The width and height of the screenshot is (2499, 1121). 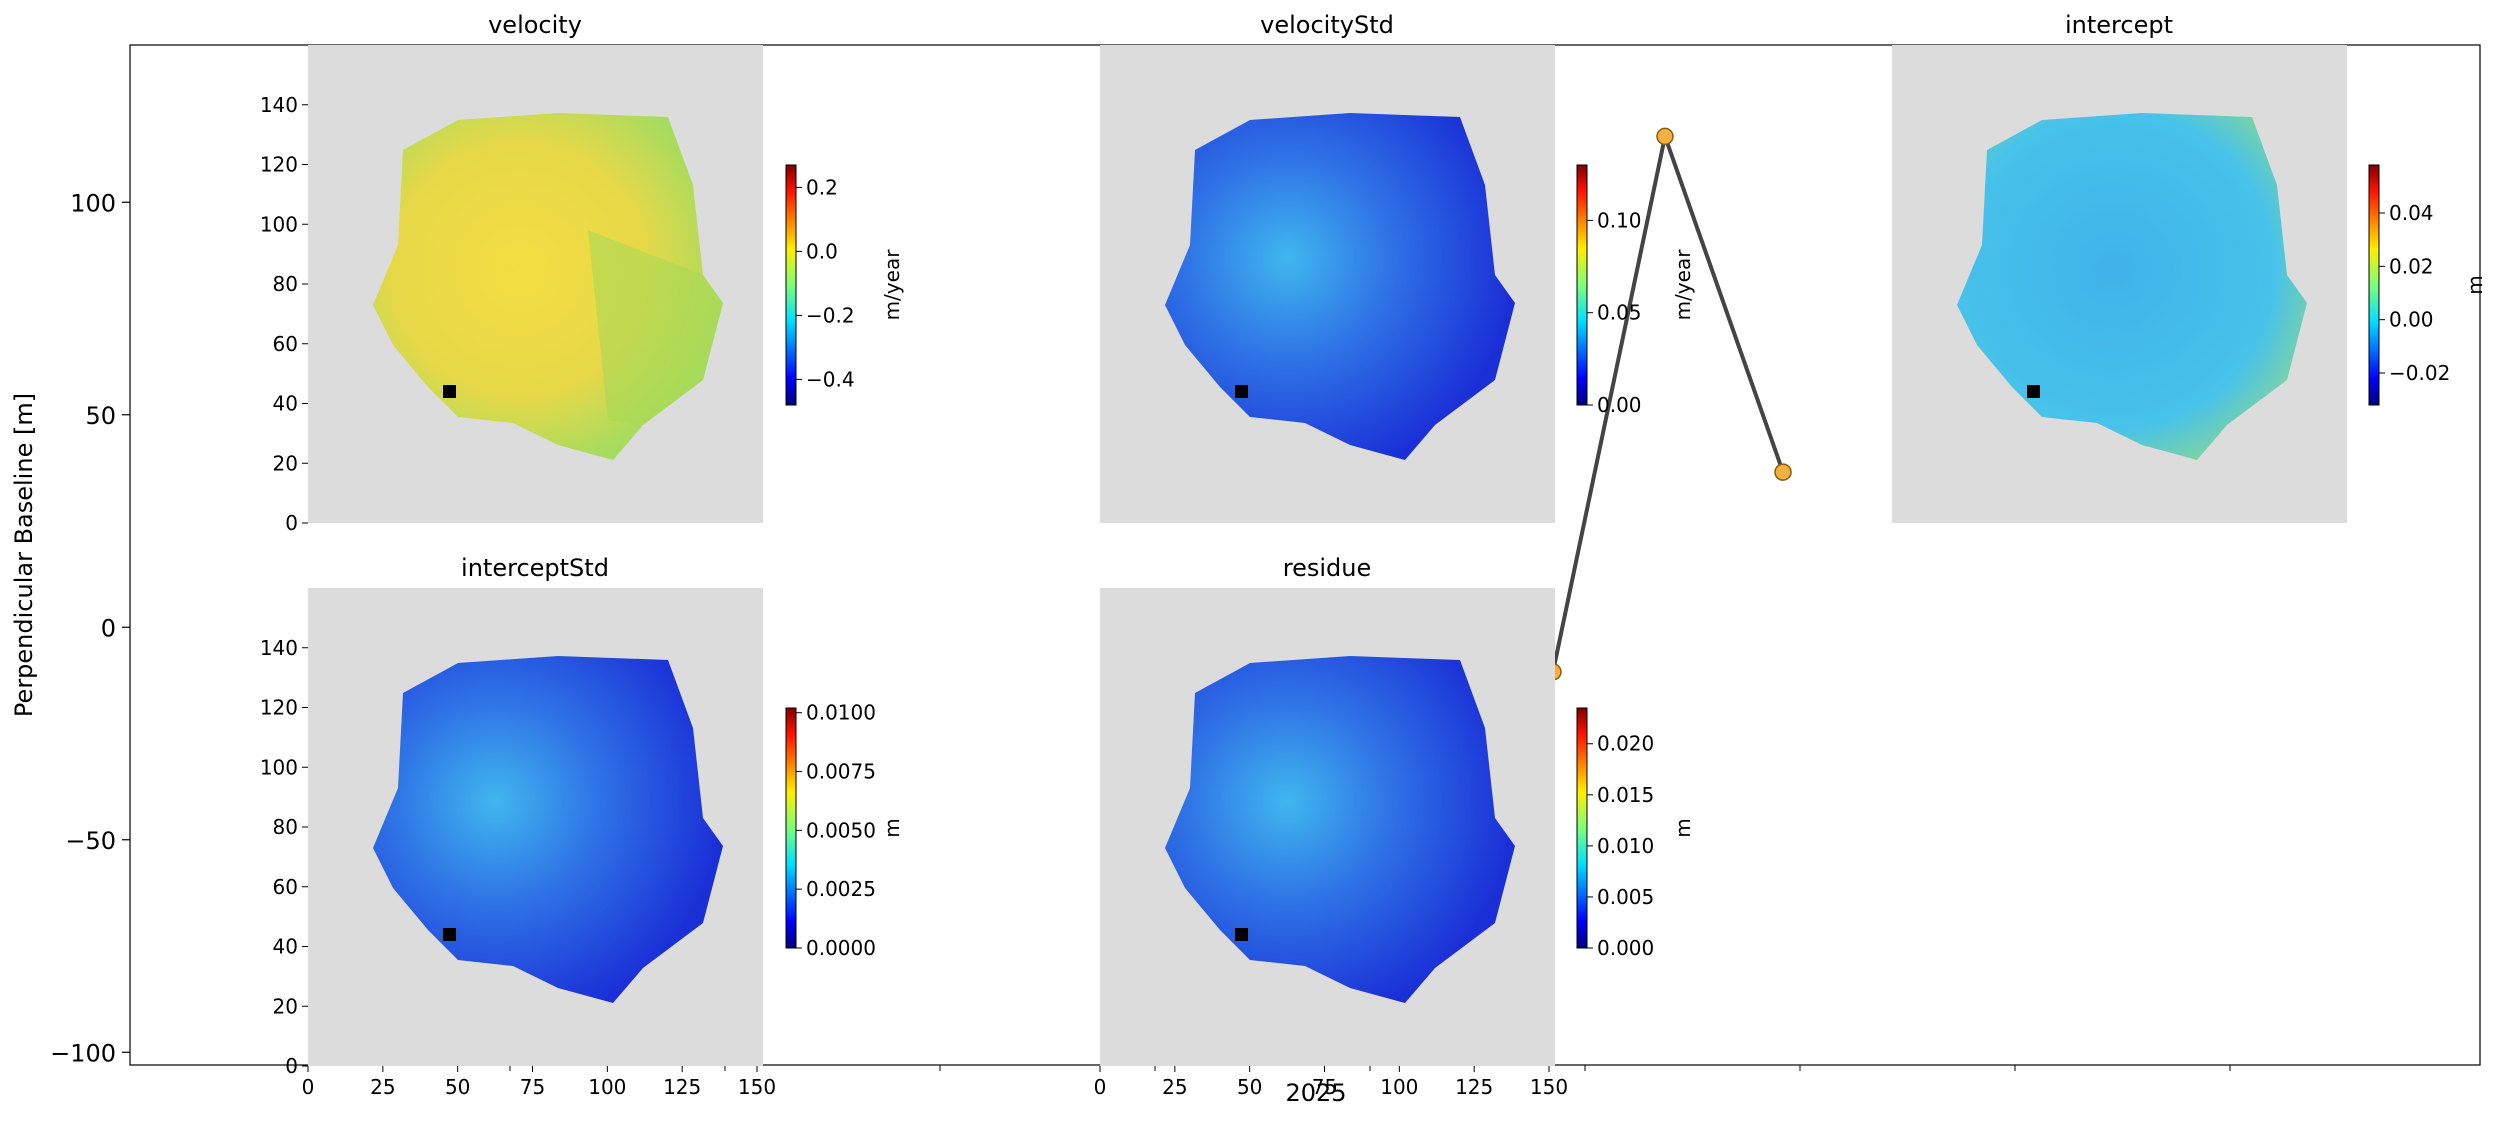 I want to click on colorbar-tick-label: 0.015, so click(x=1625, y=795).